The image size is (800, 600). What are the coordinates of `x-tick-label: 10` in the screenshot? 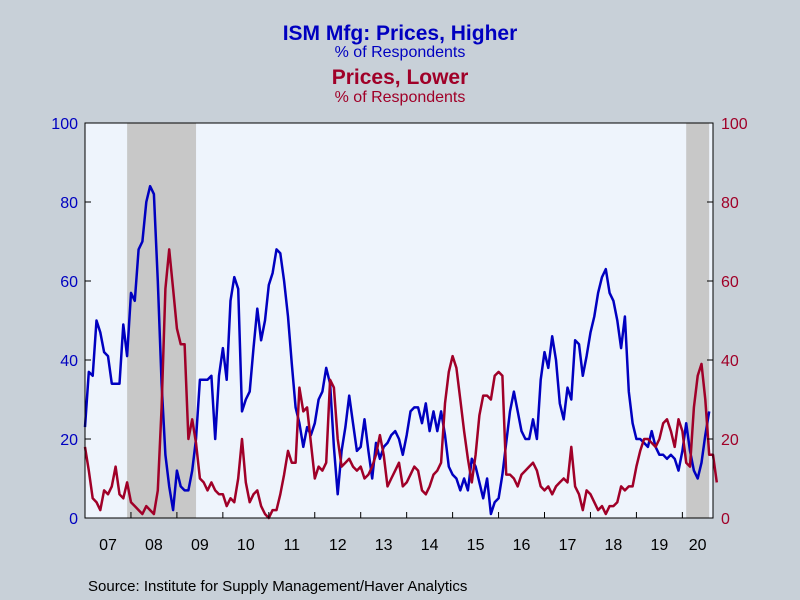 It's located at (246, 545).